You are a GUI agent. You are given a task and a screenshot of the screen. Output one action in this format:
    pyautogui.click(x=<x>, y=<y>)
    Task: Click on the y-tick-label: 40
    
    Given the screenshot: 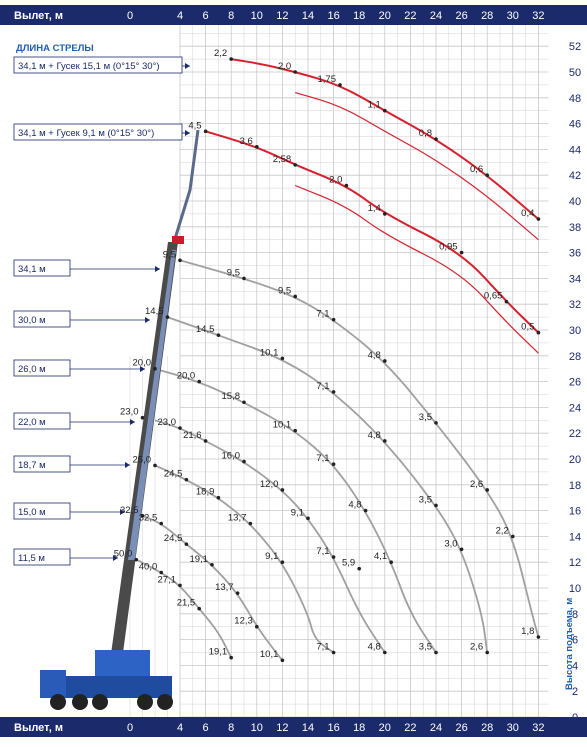 What is the action you would take?
    pyautogui.click(x=575, y=202)
    